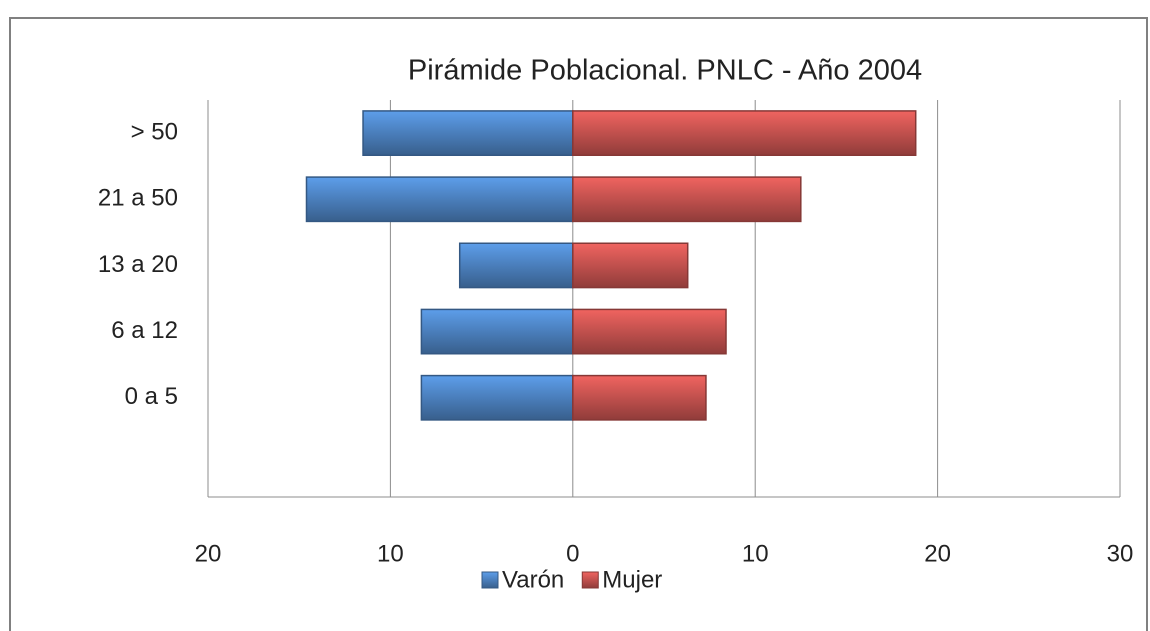 The height and width of the screenshot is (631, 1150). What do you see at coordinates (1120, 553) in the screenshot?
I see `x-tick-label: 30` at bounding box center [1120, 553].